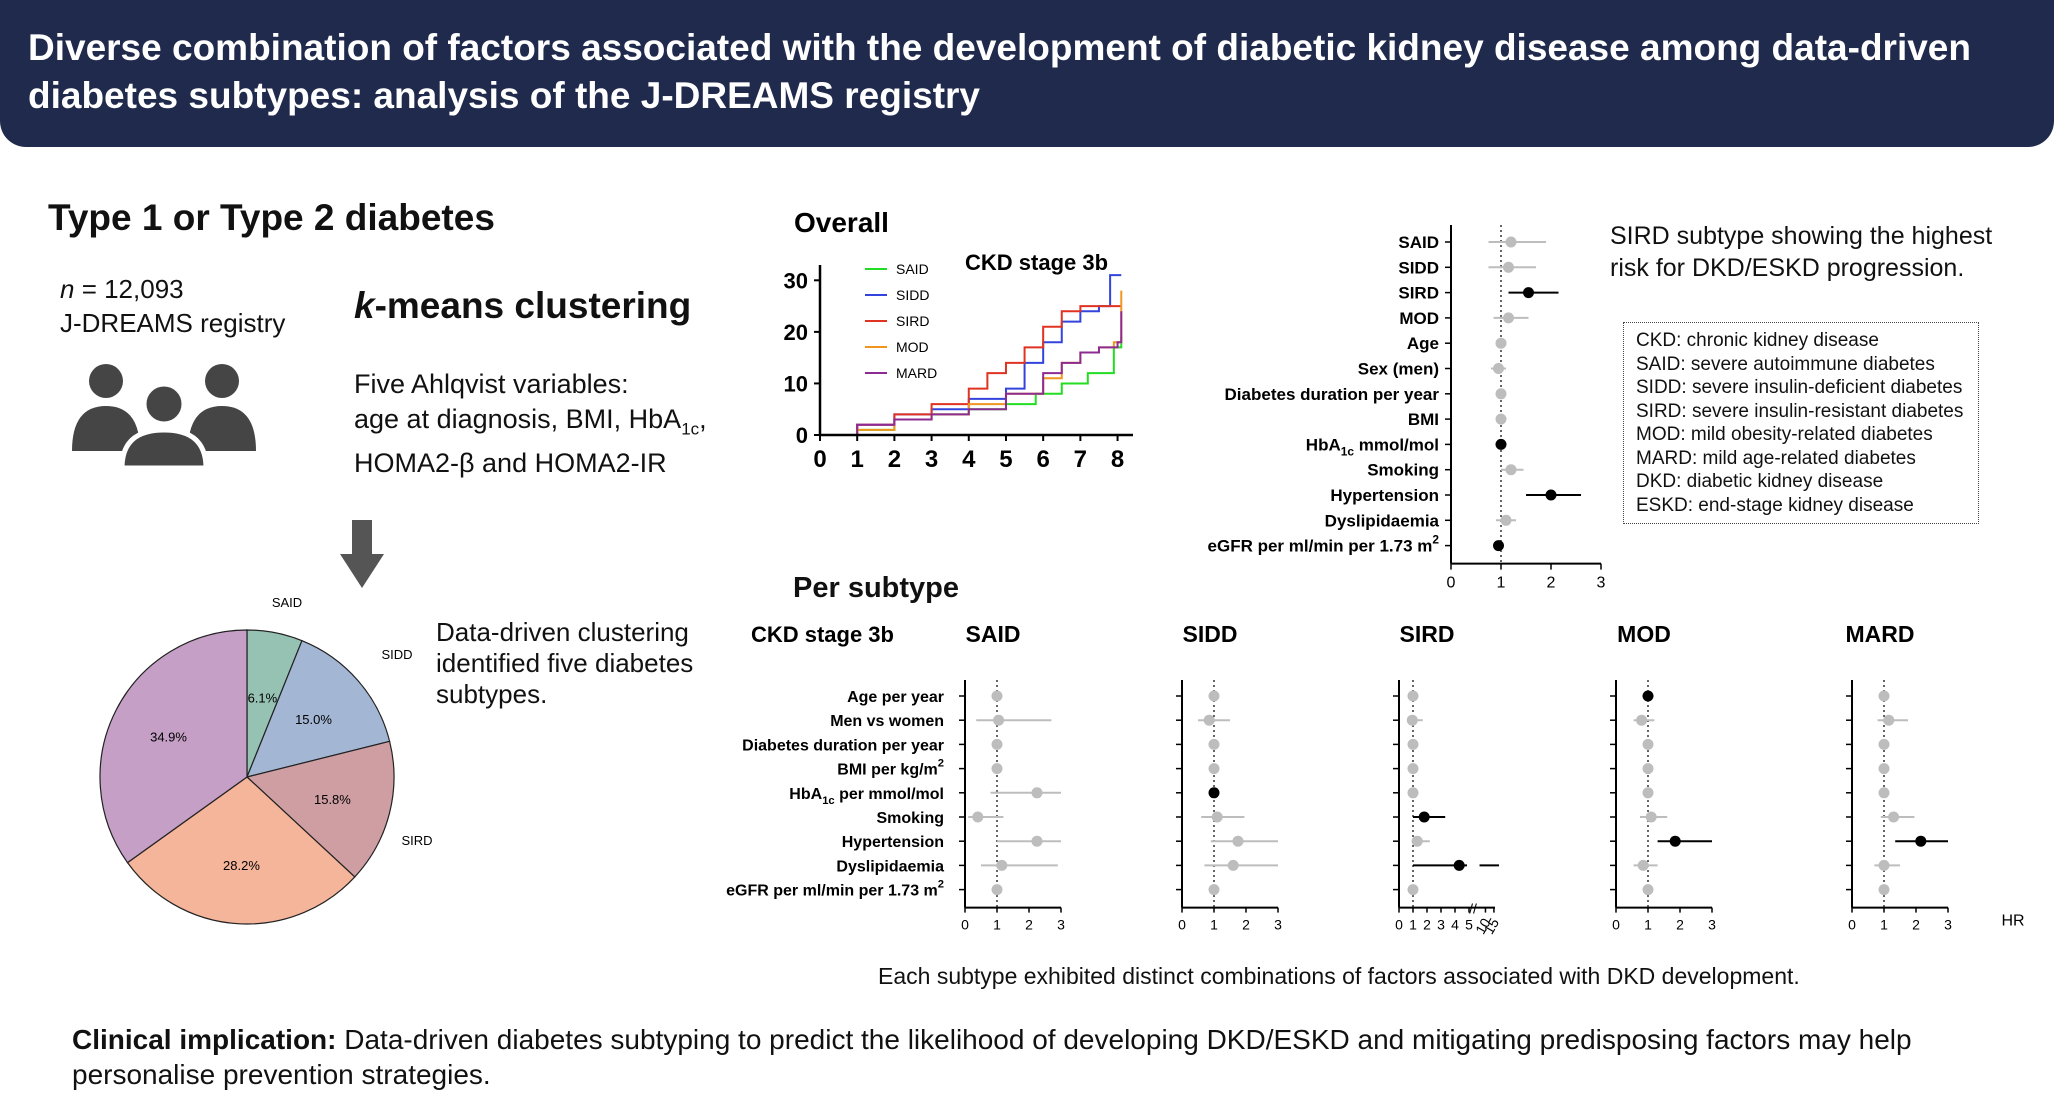  I want to click on pie-percent-label: 15.0%, so click(313, 719).